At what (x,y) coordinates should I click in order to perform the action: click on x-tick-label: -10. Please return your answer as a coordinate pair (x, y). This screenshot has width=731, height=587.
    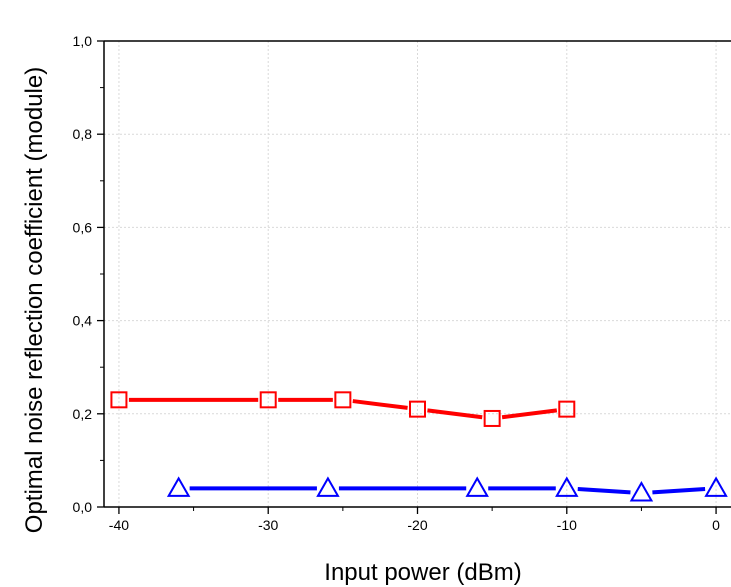
    Looking at the image, I should click on (567, 525).